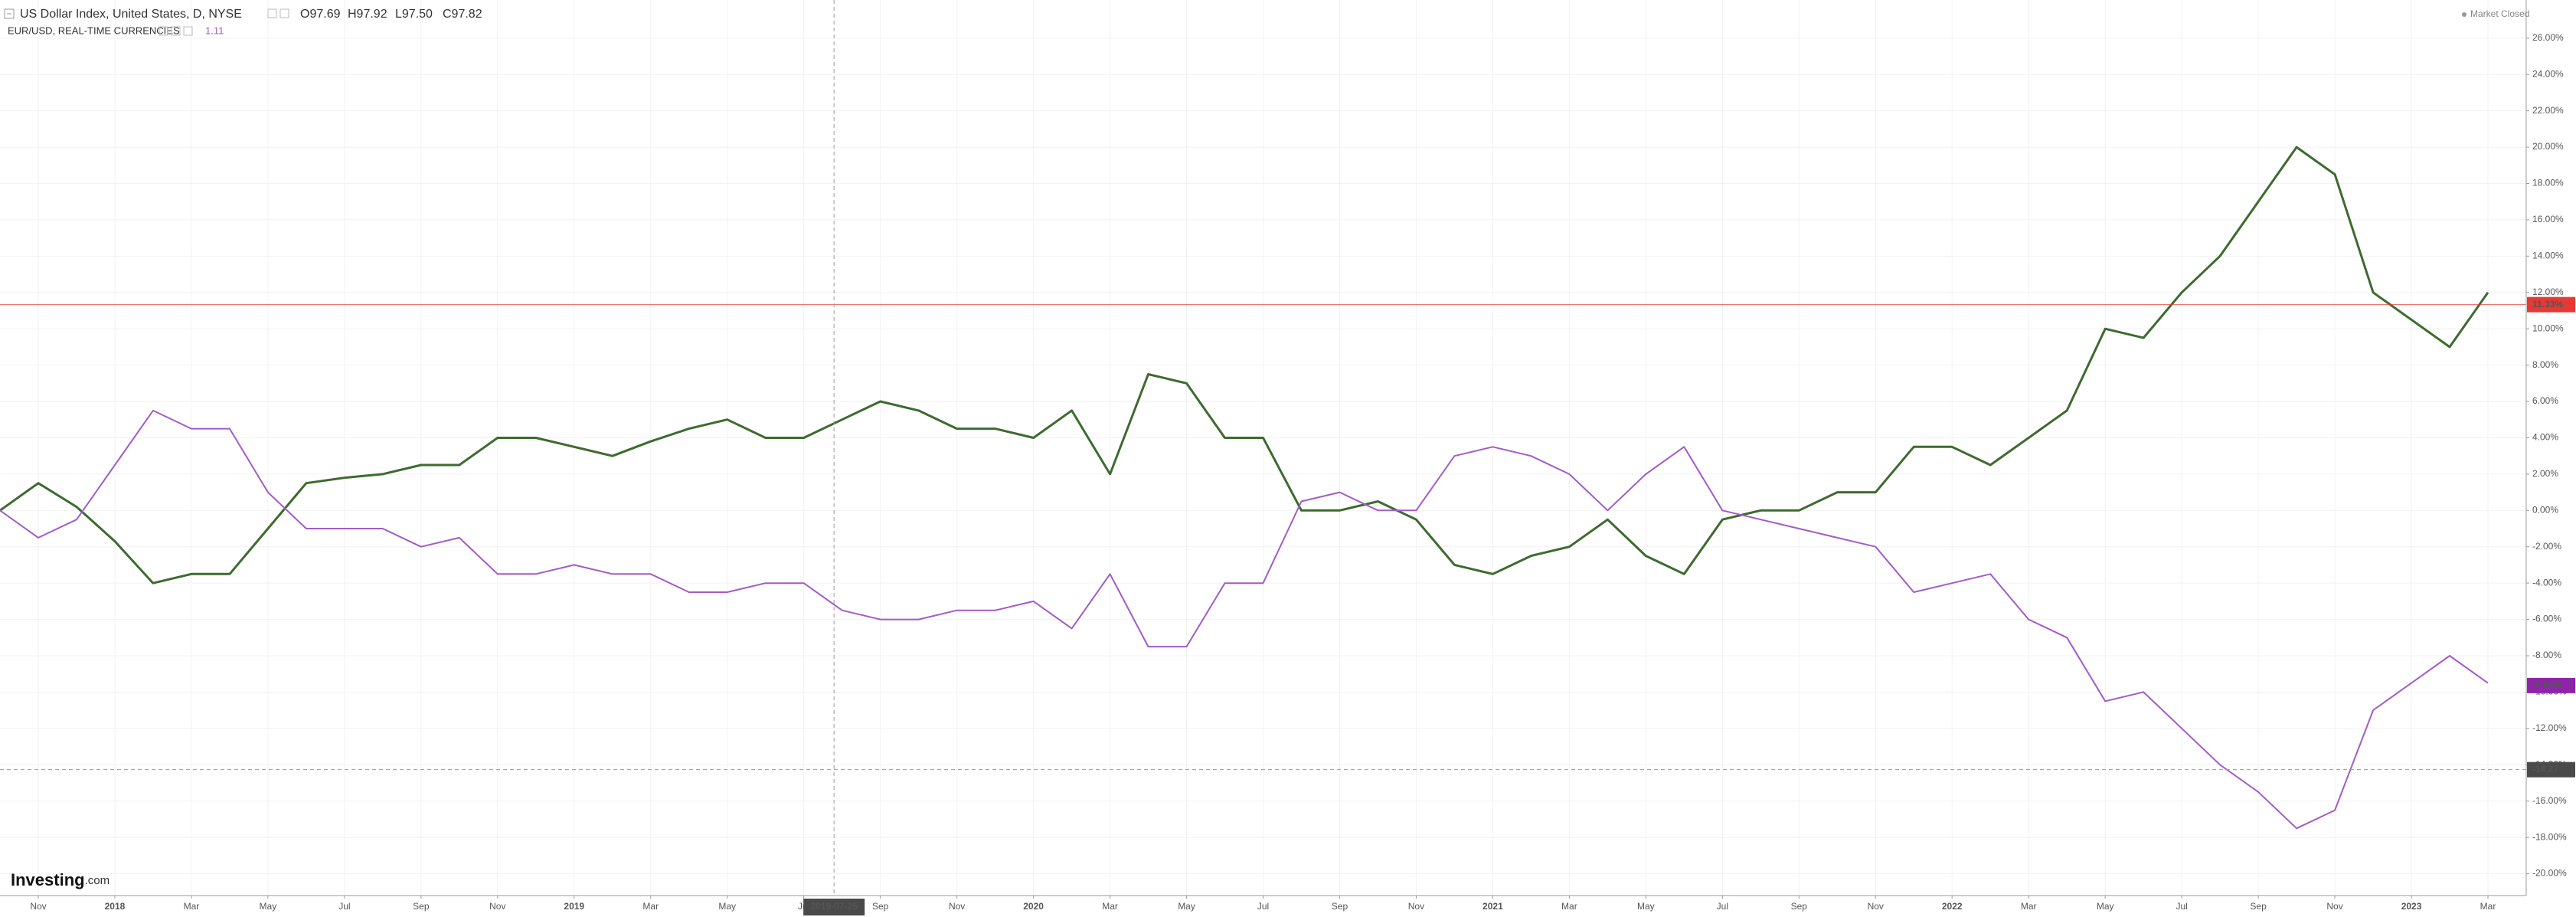 Image resolution: width=2576 pixels, height=917 pixels. I want to click on x-tick-label: 2022, so click(1952, 907).